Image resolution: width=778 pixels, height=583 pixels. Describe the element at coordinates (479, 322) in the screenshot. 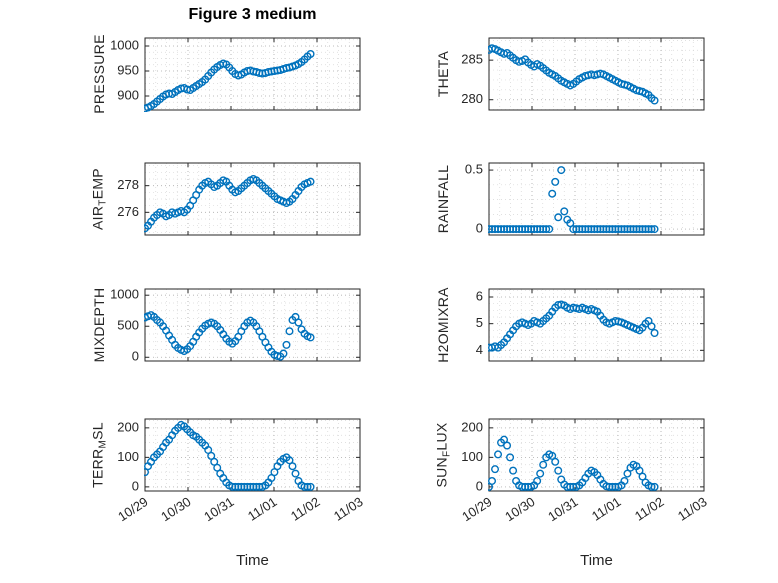

I see `svg-text: 5` at that location.